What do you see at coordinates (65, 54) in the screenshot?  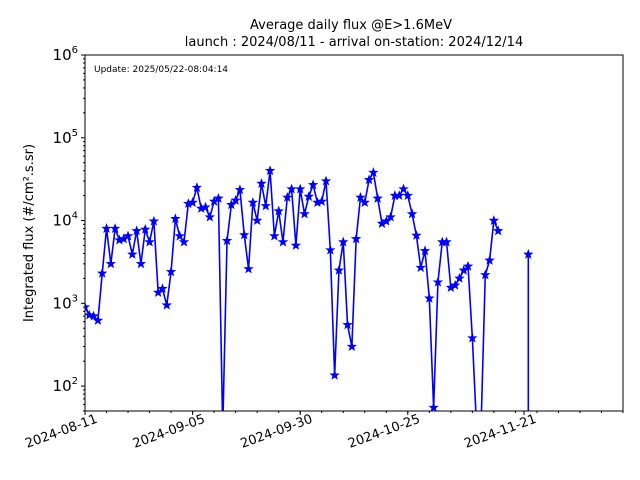 I see `y-tick-label: 10⁶` at bounding box center [65, 54].